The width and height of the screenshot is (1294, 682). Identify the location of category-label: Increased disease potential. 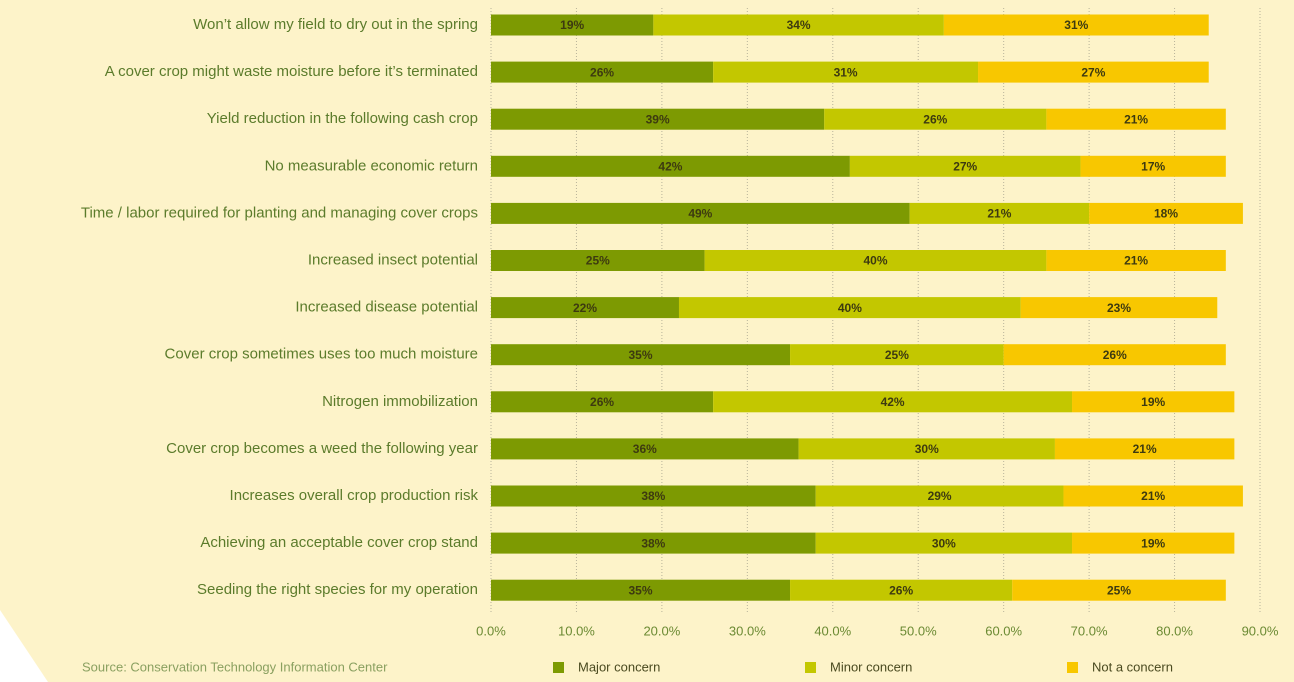
(386, 307).